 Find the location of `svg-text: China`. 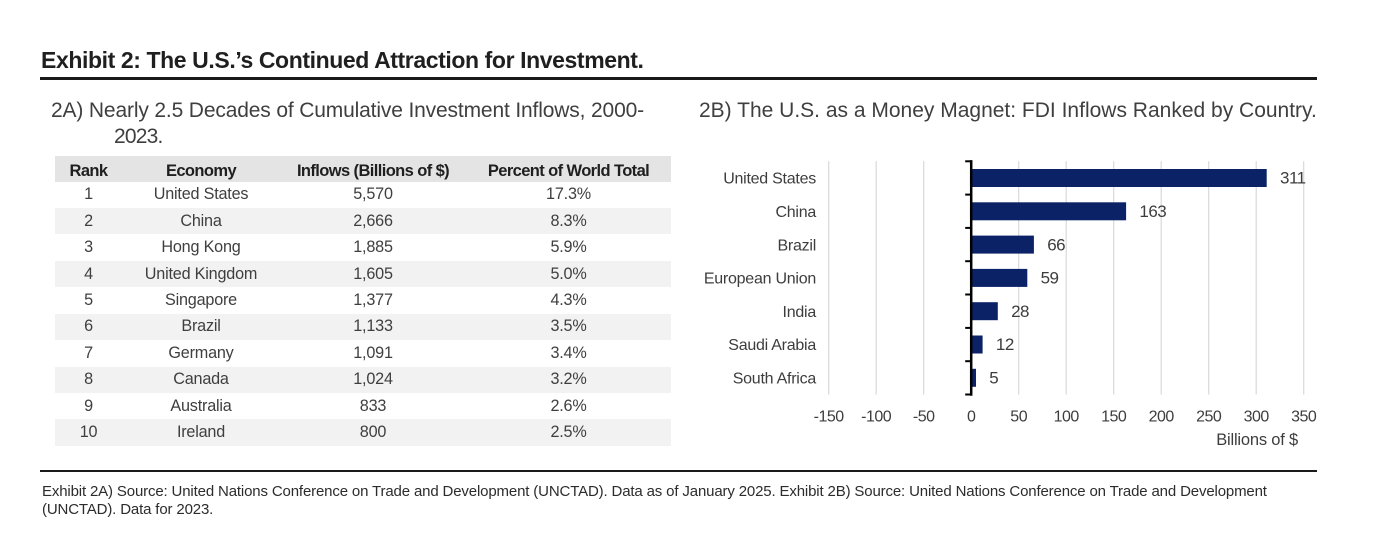

svg-text: China is located at coordinates (795, 212).